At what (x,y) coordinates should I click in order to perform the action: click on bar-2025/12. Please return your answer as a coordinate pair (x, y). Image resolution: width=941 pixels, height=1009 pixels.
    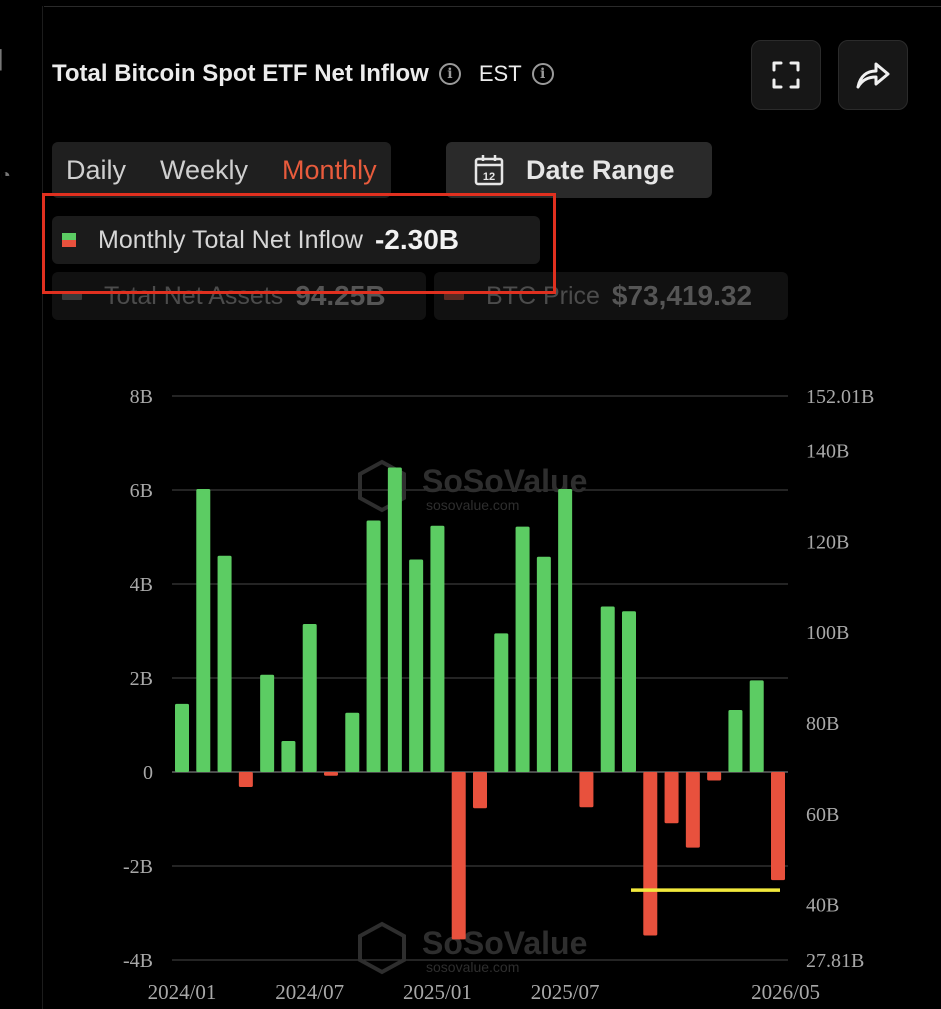
    Looking at the image, I should click on (671, 798).